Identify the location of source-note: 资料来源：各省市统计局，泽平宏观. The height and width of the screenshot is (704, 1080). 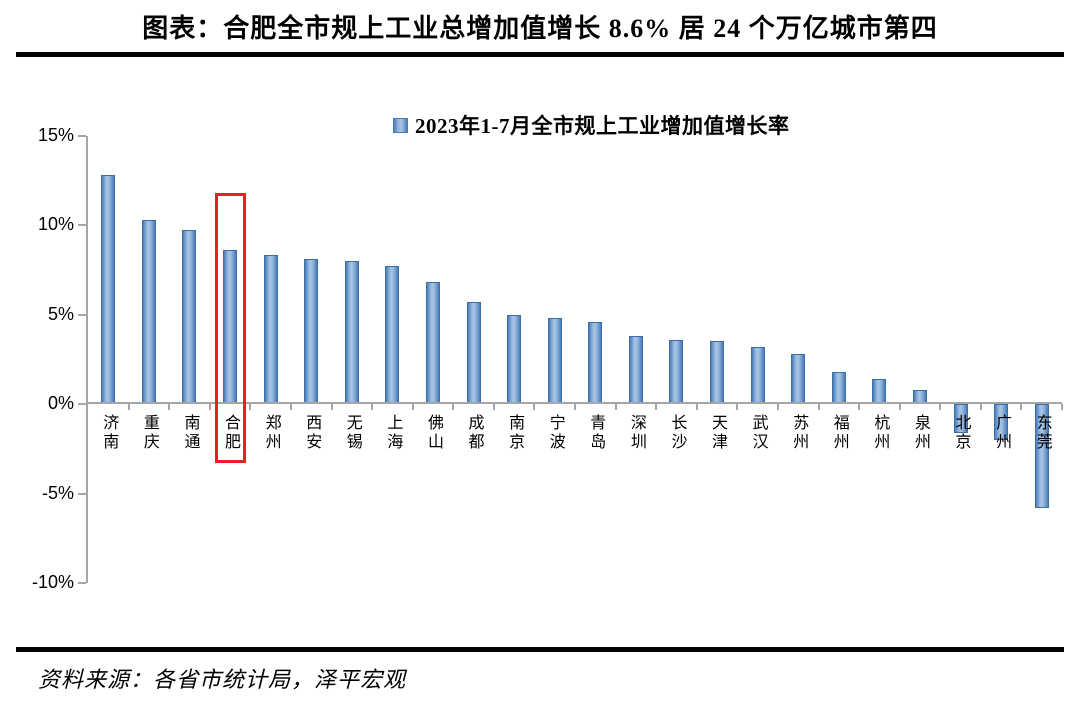
(222, 679).